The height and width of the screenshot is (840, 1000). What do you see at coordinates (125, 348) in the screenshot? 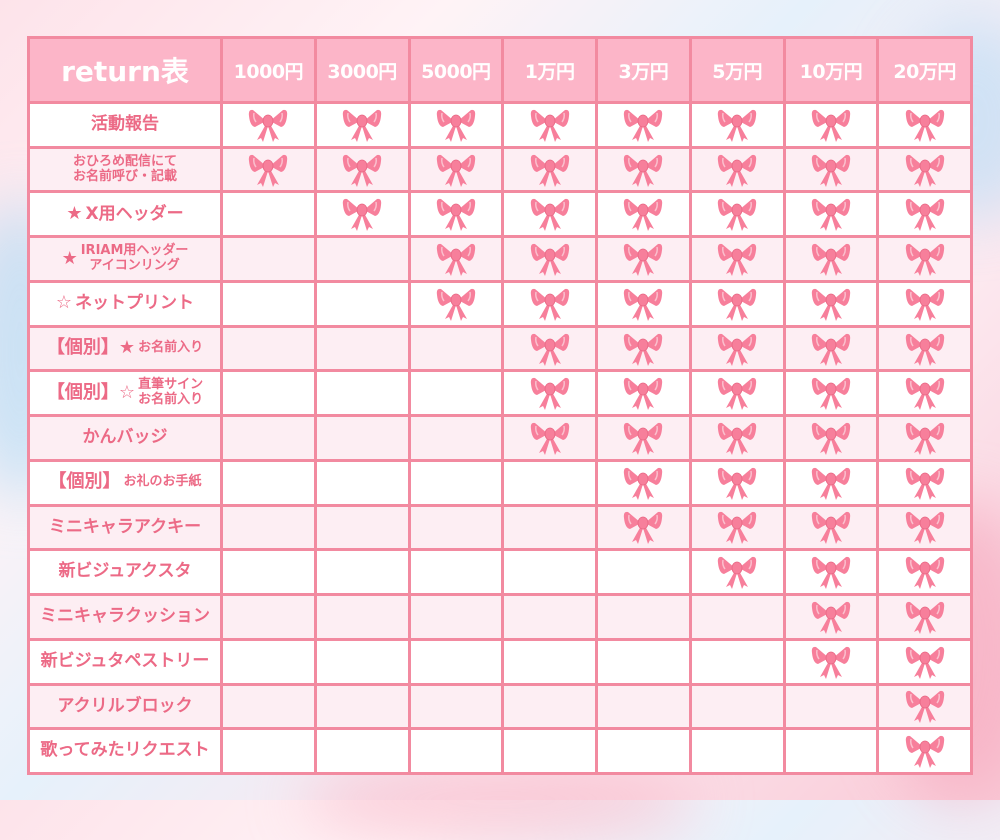
I see `row-label: 【個別】★ お名前入り` at bounding box center [125, 348].